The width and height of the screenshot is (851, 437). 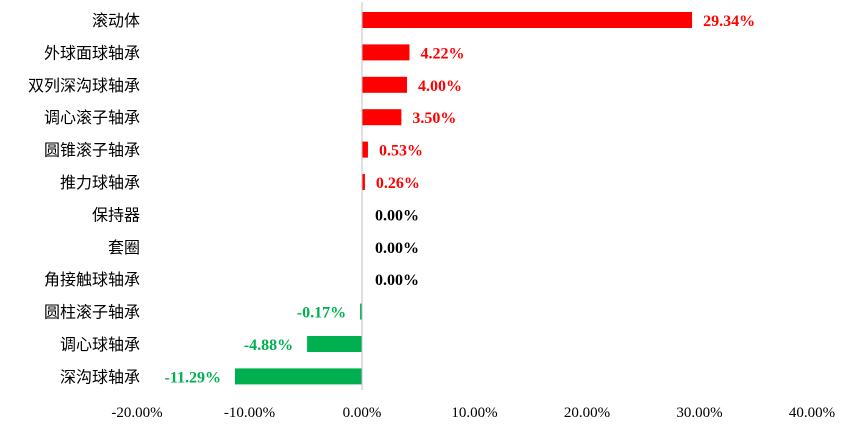 What do you see at coordinates (434, 118) in the screenshot?
I see `data-label: 3.50%` at bounding box center [434, 118].